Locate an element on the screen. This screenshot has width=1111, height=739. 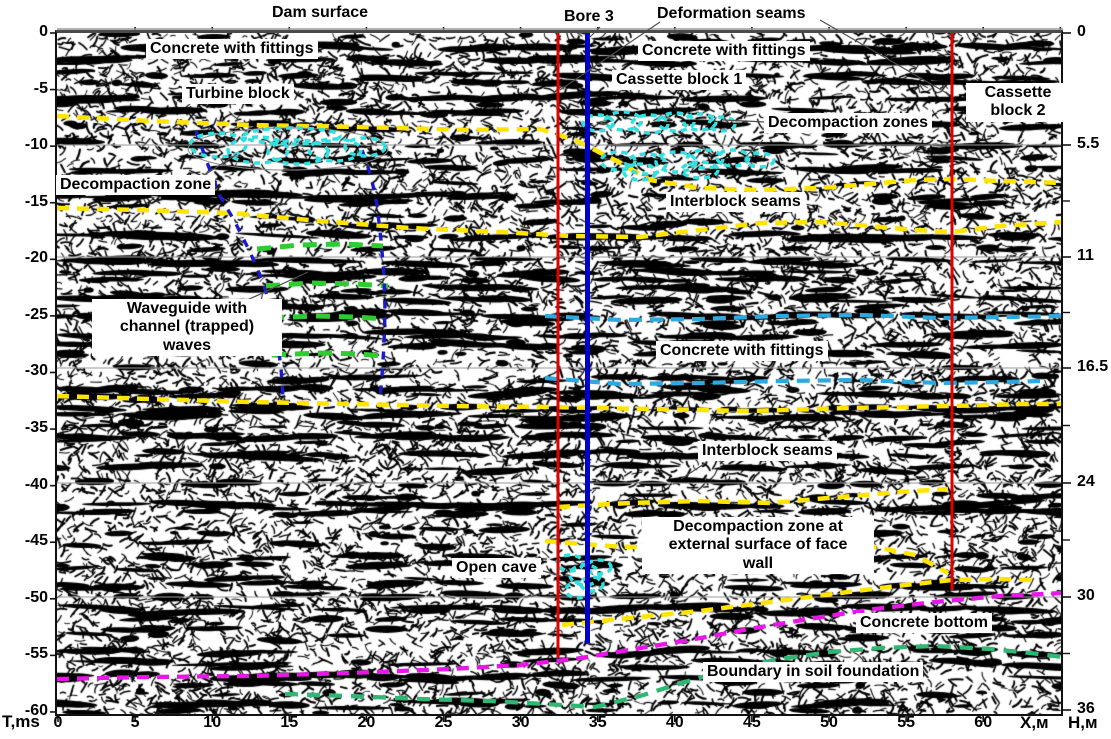
left-tick-label: -40 is located at coordinates (36, 484).